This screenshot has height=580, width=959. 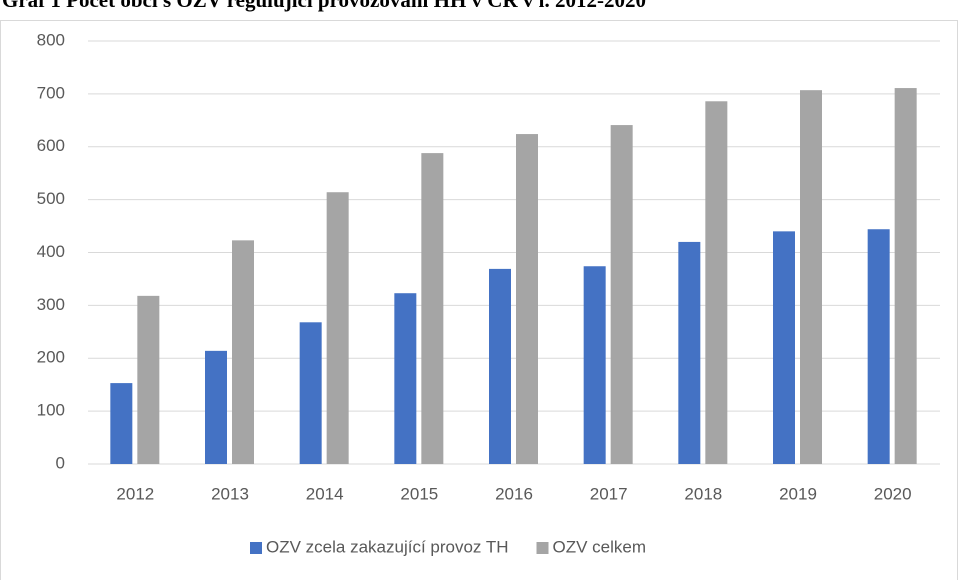 I want to click on x-tick-label: 2016, so click(x=514, y=493).